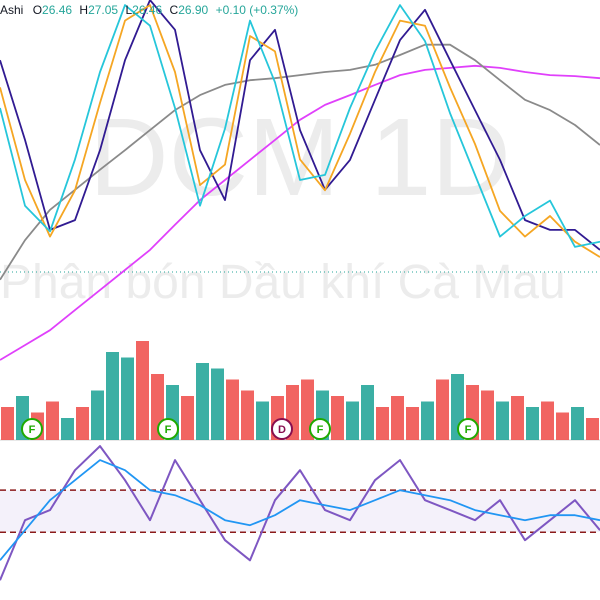 The image size is (600, 600). Describe the element at coordinates (37, 10) in the screenshot. I see `open-label: O` at that location.